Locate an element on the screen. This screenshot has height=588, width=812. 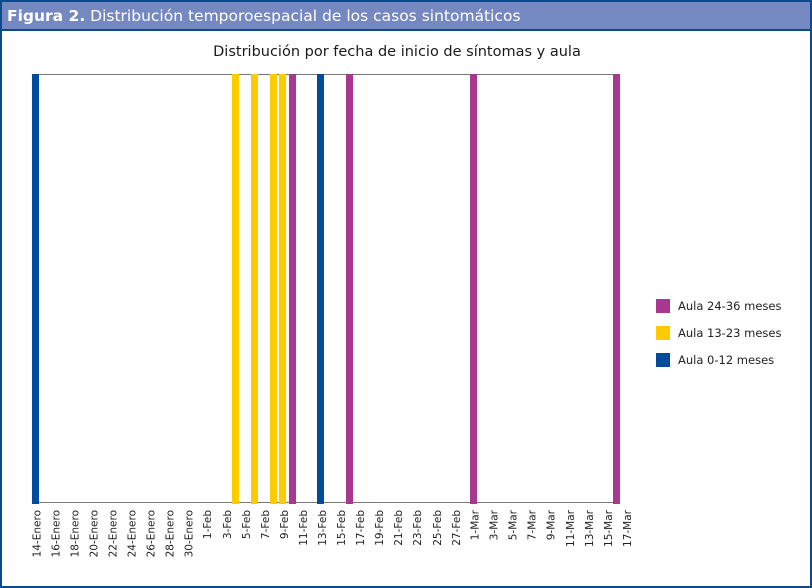
bar-14-enero is located at coordinates (35, 289).